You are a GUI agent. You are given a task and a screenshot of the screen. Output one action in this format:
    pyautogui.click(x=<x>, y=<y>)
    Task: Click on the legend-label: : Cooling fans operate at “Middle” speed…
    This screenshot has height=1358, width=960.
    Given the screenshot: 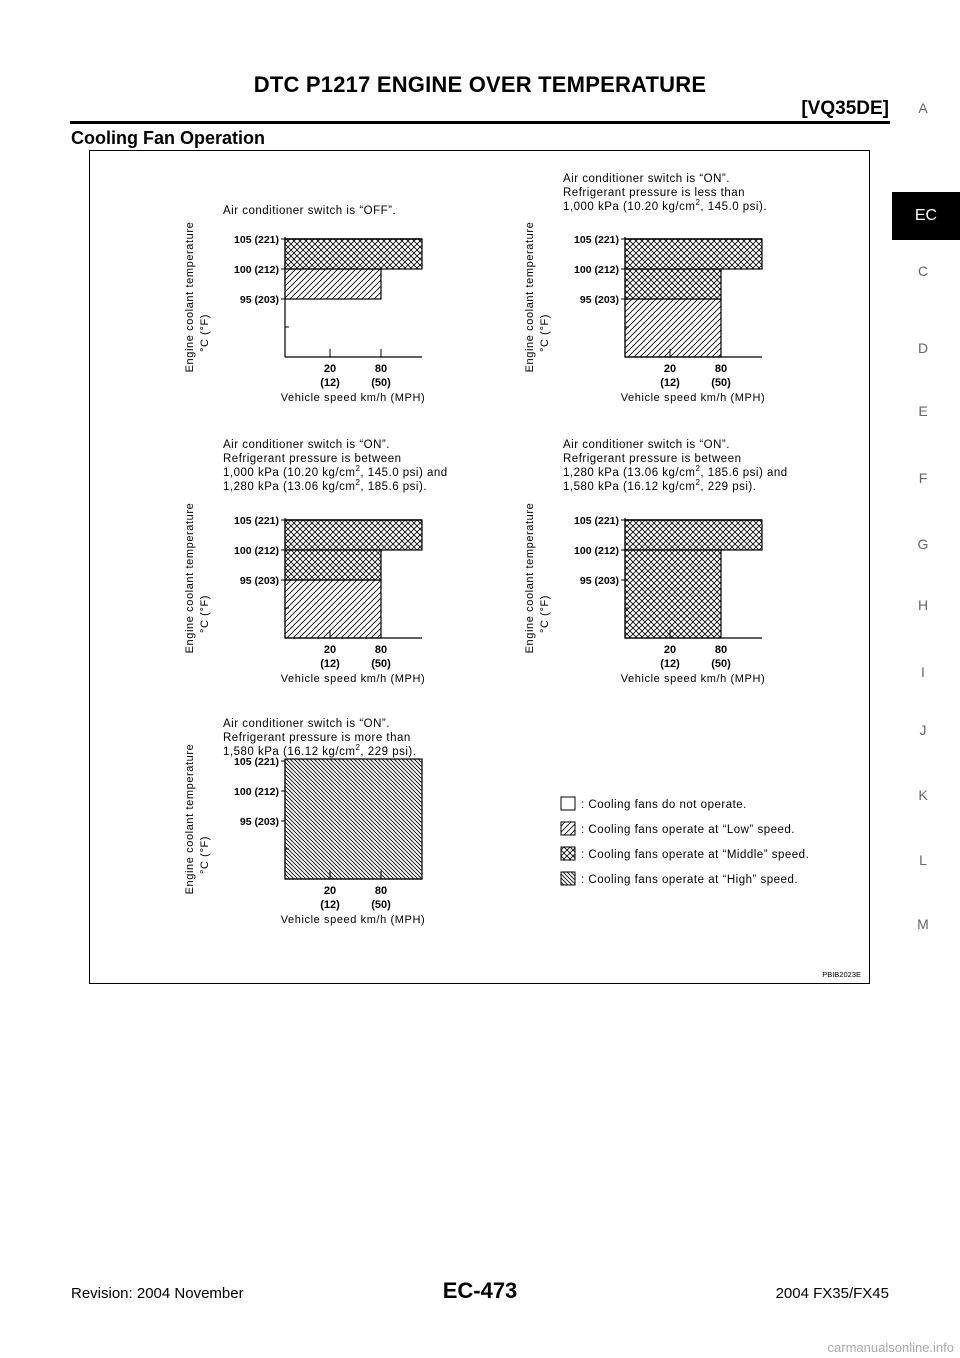 What is the action you would take?
    pyautogui.click(x=695, y=855)
    